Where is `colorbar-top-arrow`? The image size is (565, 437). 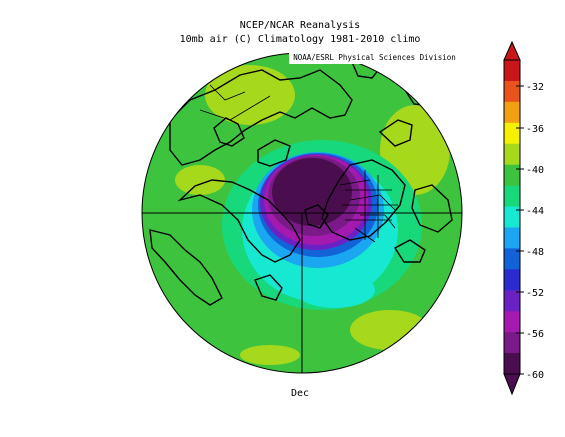 colorbar-top-arrow is located at coordinates (512, 50).